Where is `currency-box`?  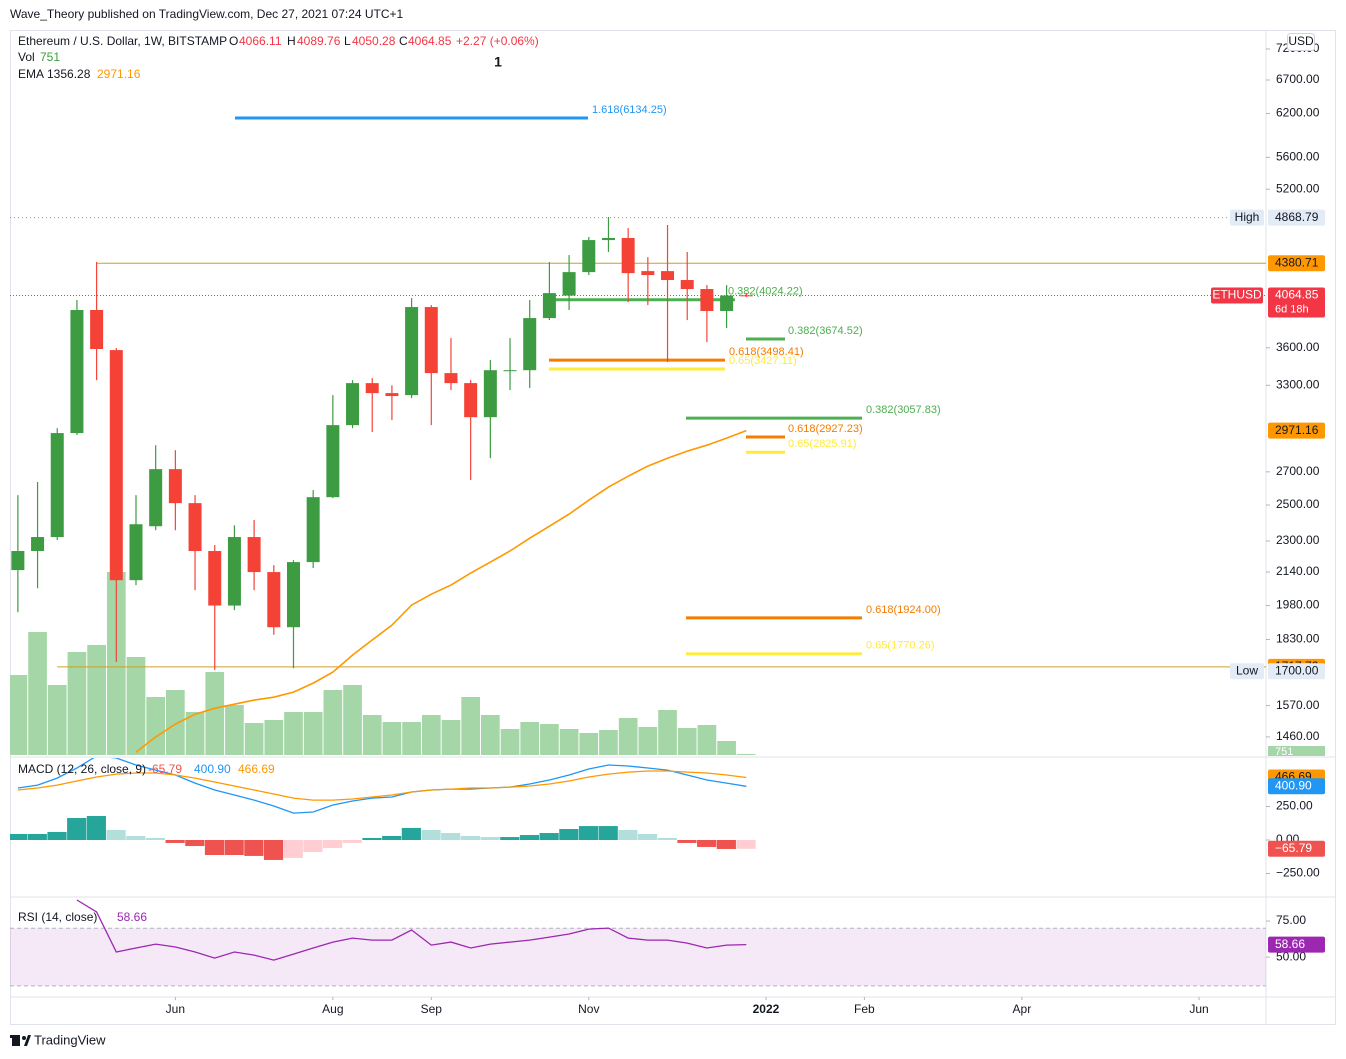 currency-box is located at coordinates (1301, 42).